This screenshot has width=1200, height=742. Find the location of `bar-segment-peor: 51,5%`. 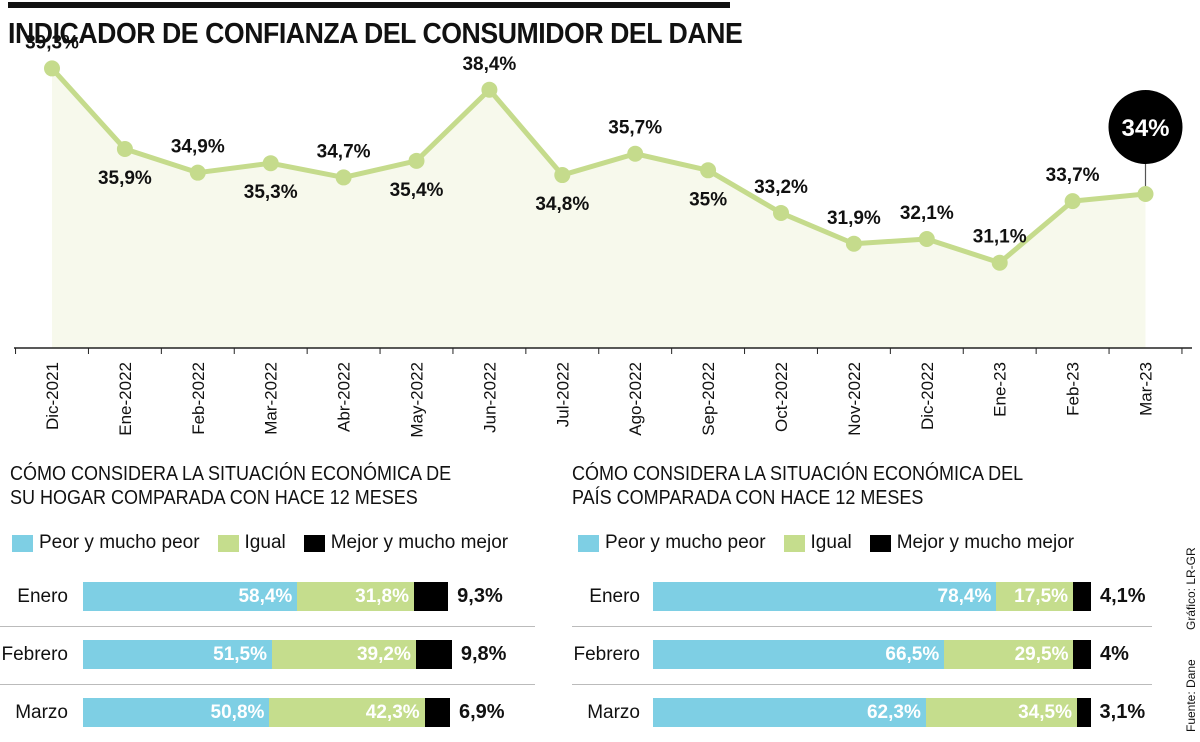

bar-segment-peor: 51,5% is located at coordinates (177, 654).